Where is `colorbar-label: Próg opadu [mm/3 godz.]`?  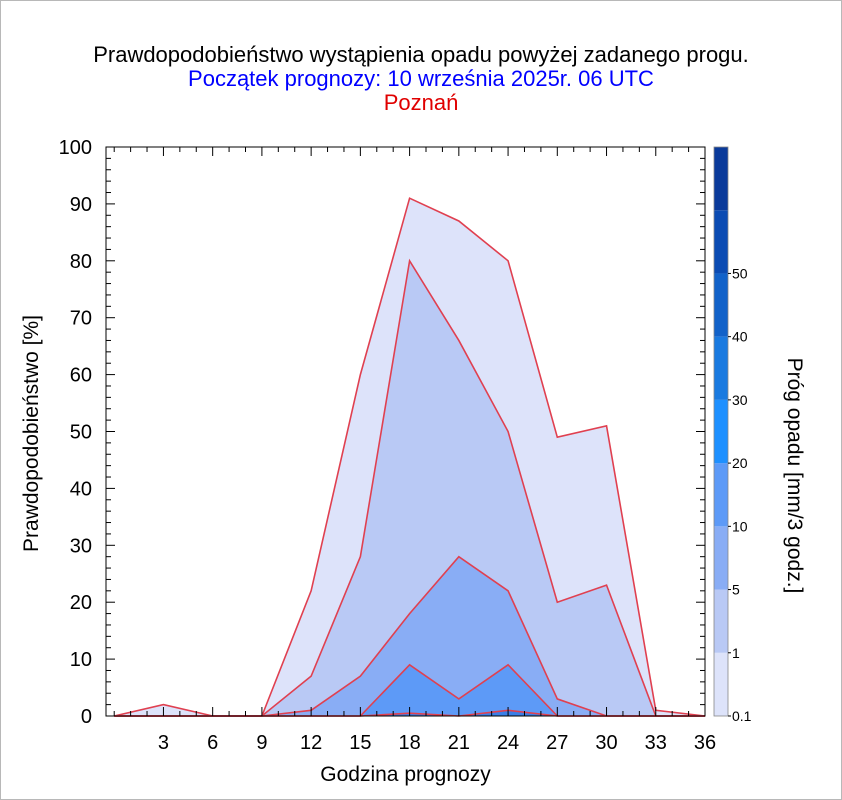 colorbar-label: Próg opadu [mm/3 godz.] is located at coordinates (794, 476).